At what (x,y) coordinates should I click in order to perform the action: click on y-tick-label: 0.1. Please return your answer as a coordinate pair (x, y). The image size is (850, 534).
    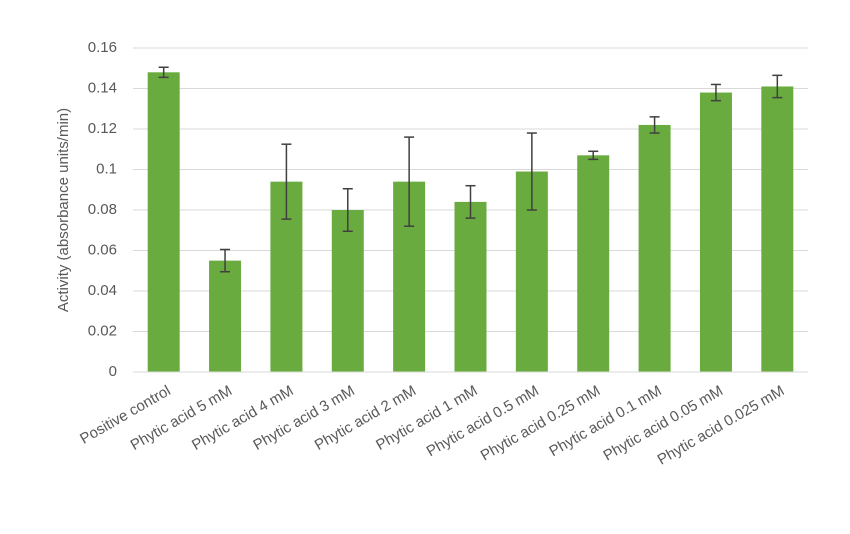
    Looking at the image, I should click on (106, 168).